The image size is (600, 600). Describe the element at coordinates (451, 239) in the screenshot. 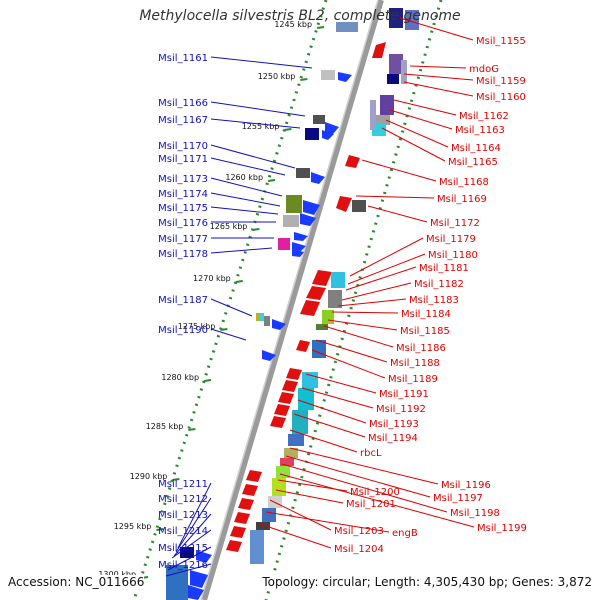

I see `gene-label-right: Msil_1179` at that location.